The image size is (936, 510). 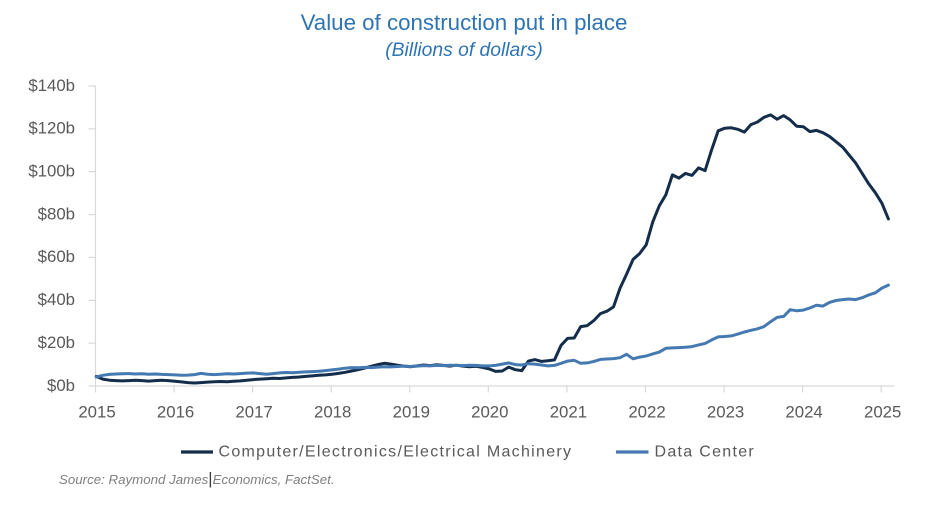 What do you see at coordinates (725, 412) in the screenshot?
I see `svg-text: 2023` at bounding box center [725, 412].